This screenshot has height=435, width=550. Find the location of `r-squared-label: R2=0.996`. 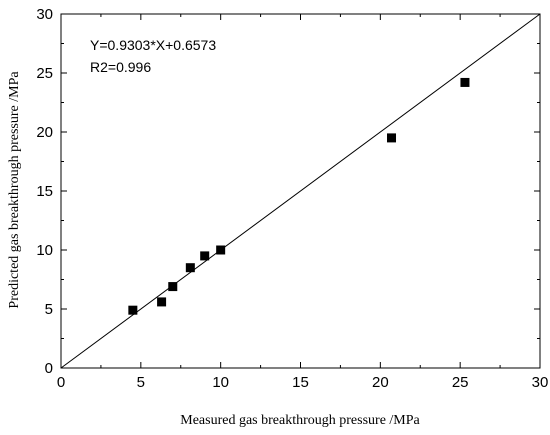

r-squared-label: R2=0.996 is located at coordinates (120, 67).